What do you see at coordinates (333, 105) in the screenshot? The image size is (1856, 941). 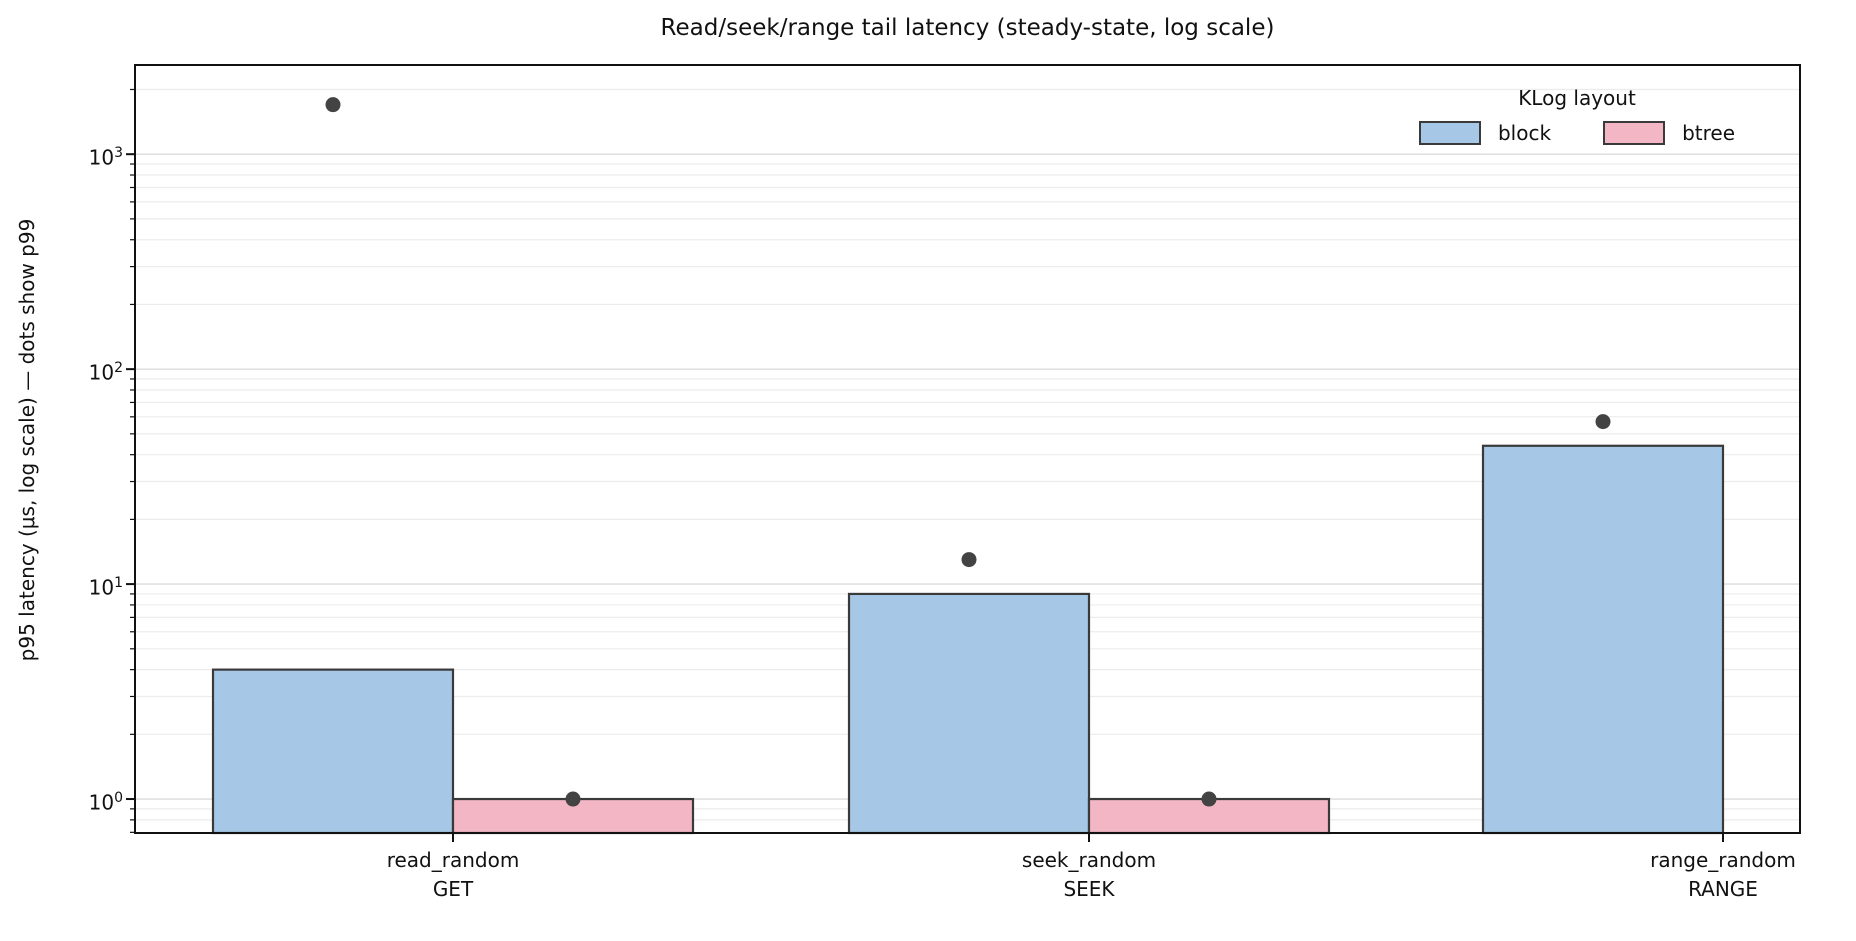 I see `dot-p99-block-read_random` at bounding box center [333, 105].